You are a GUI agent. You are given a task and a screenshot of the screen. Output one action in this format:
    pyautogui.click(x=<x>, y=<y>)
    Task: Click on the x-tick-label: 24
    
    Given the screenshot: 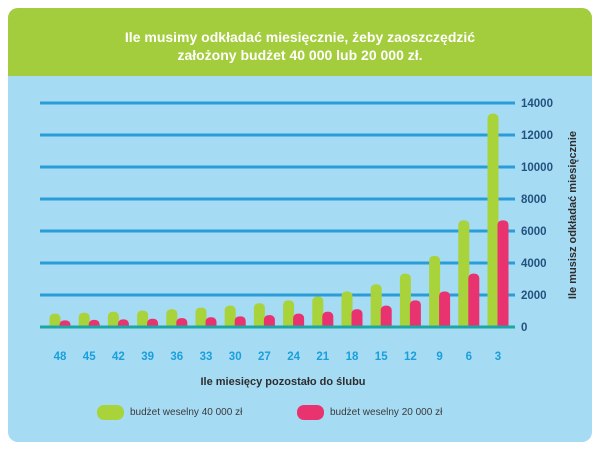 What is the action you would take?
    pyautogui.click(x=293, y=357)
    